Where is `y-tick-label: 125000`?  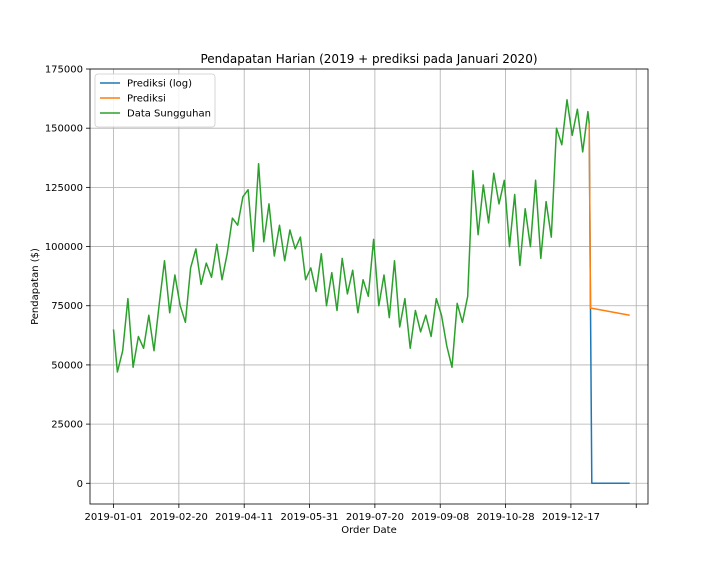
y-tick-label: 125000 is located at coordinates (64, 188).